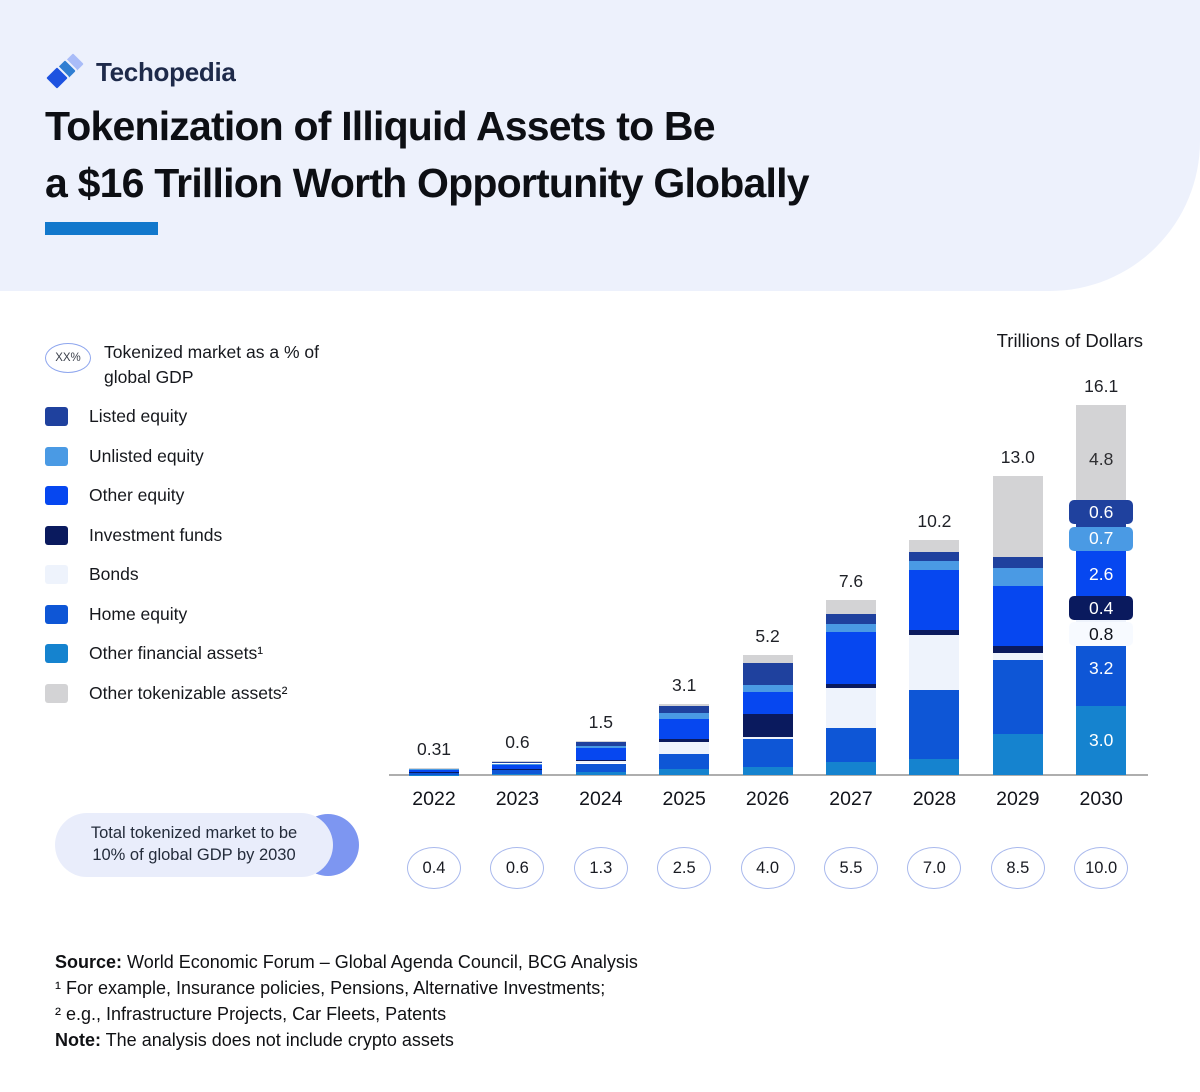  I want to click on bar-2029-segment-bonds, so click(1017, 656).